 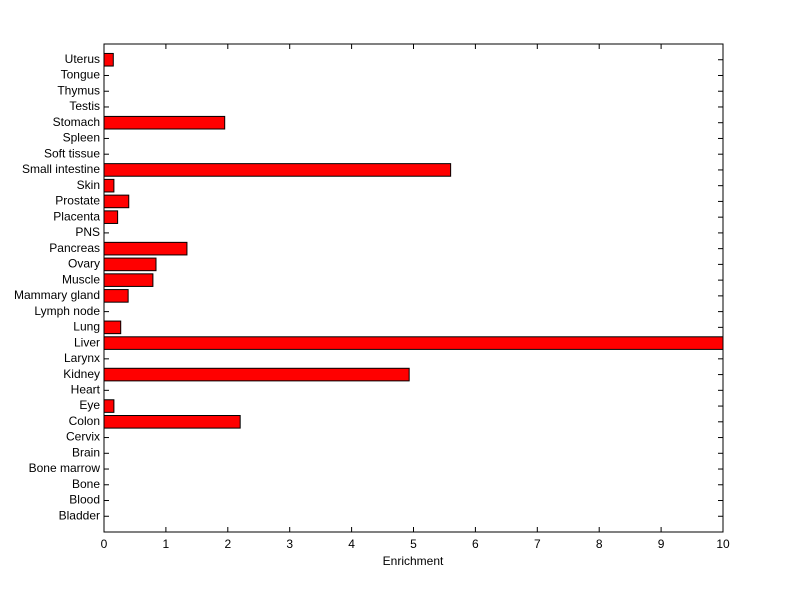 I want to click on y-tick-label: Bone, so click(x=86, y=484).